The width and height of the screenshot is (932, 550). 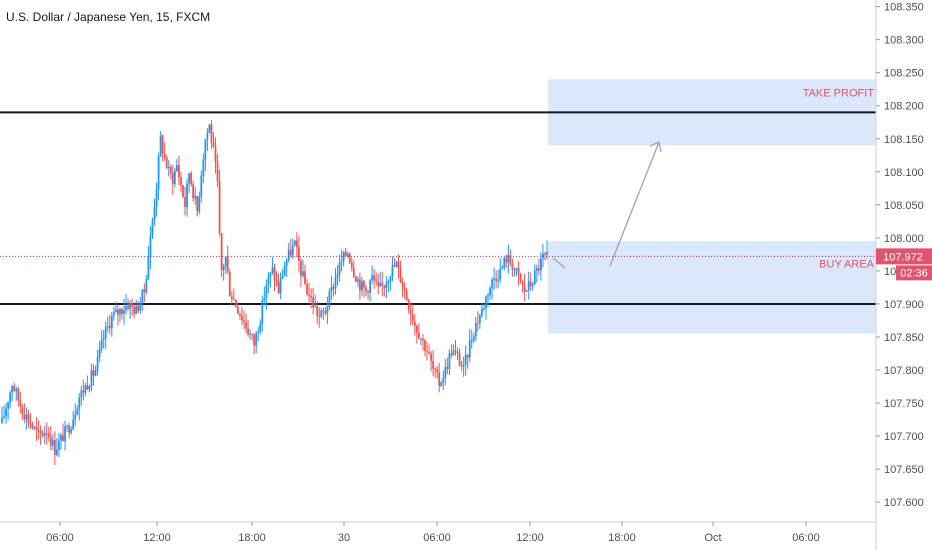 I want to click on x-tick-label: 12:00, so click(x=530, y=538).